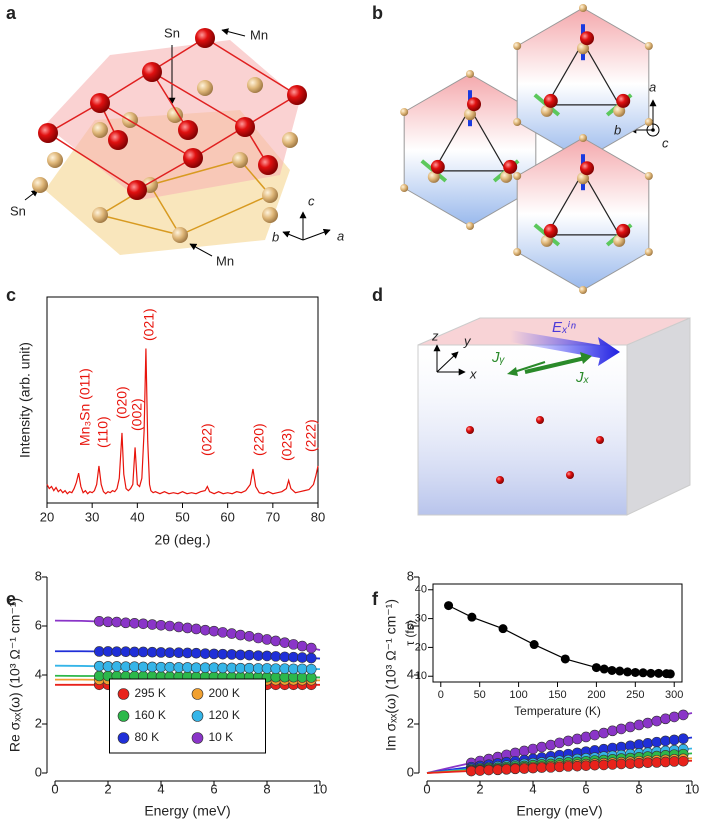 Image resolution: width=701 pixels, height=829 pixels. I want to click on peak-label: (222), so click(311, 435).